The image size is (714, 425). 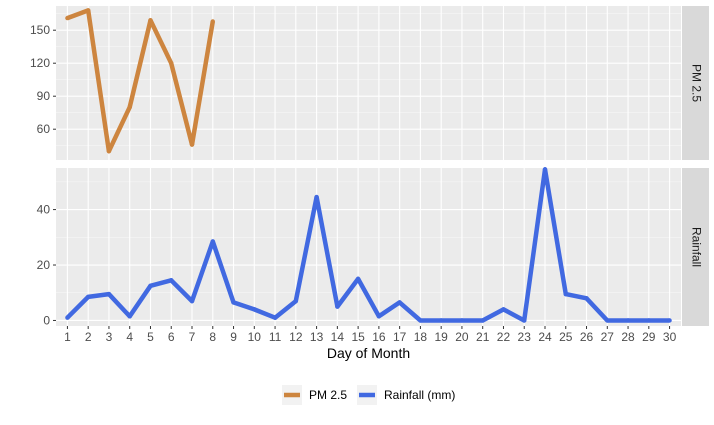 What do you see at coordinates (150, 337) in the screenshot?
I see `x-tick-label: 5` at bounding box center [150, 337].